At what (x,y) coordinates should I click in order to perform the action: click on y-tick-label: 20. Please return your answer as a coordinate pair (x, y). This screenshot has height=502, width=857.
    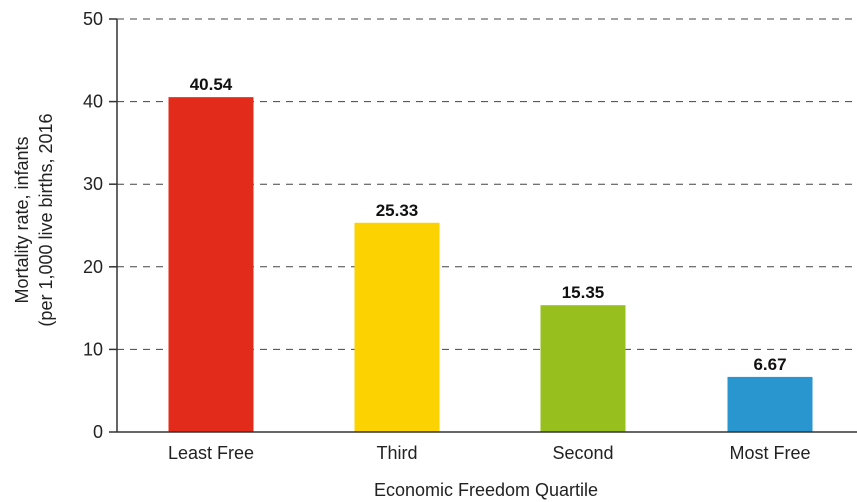
    Looking at the image, I should click on (93, 267).